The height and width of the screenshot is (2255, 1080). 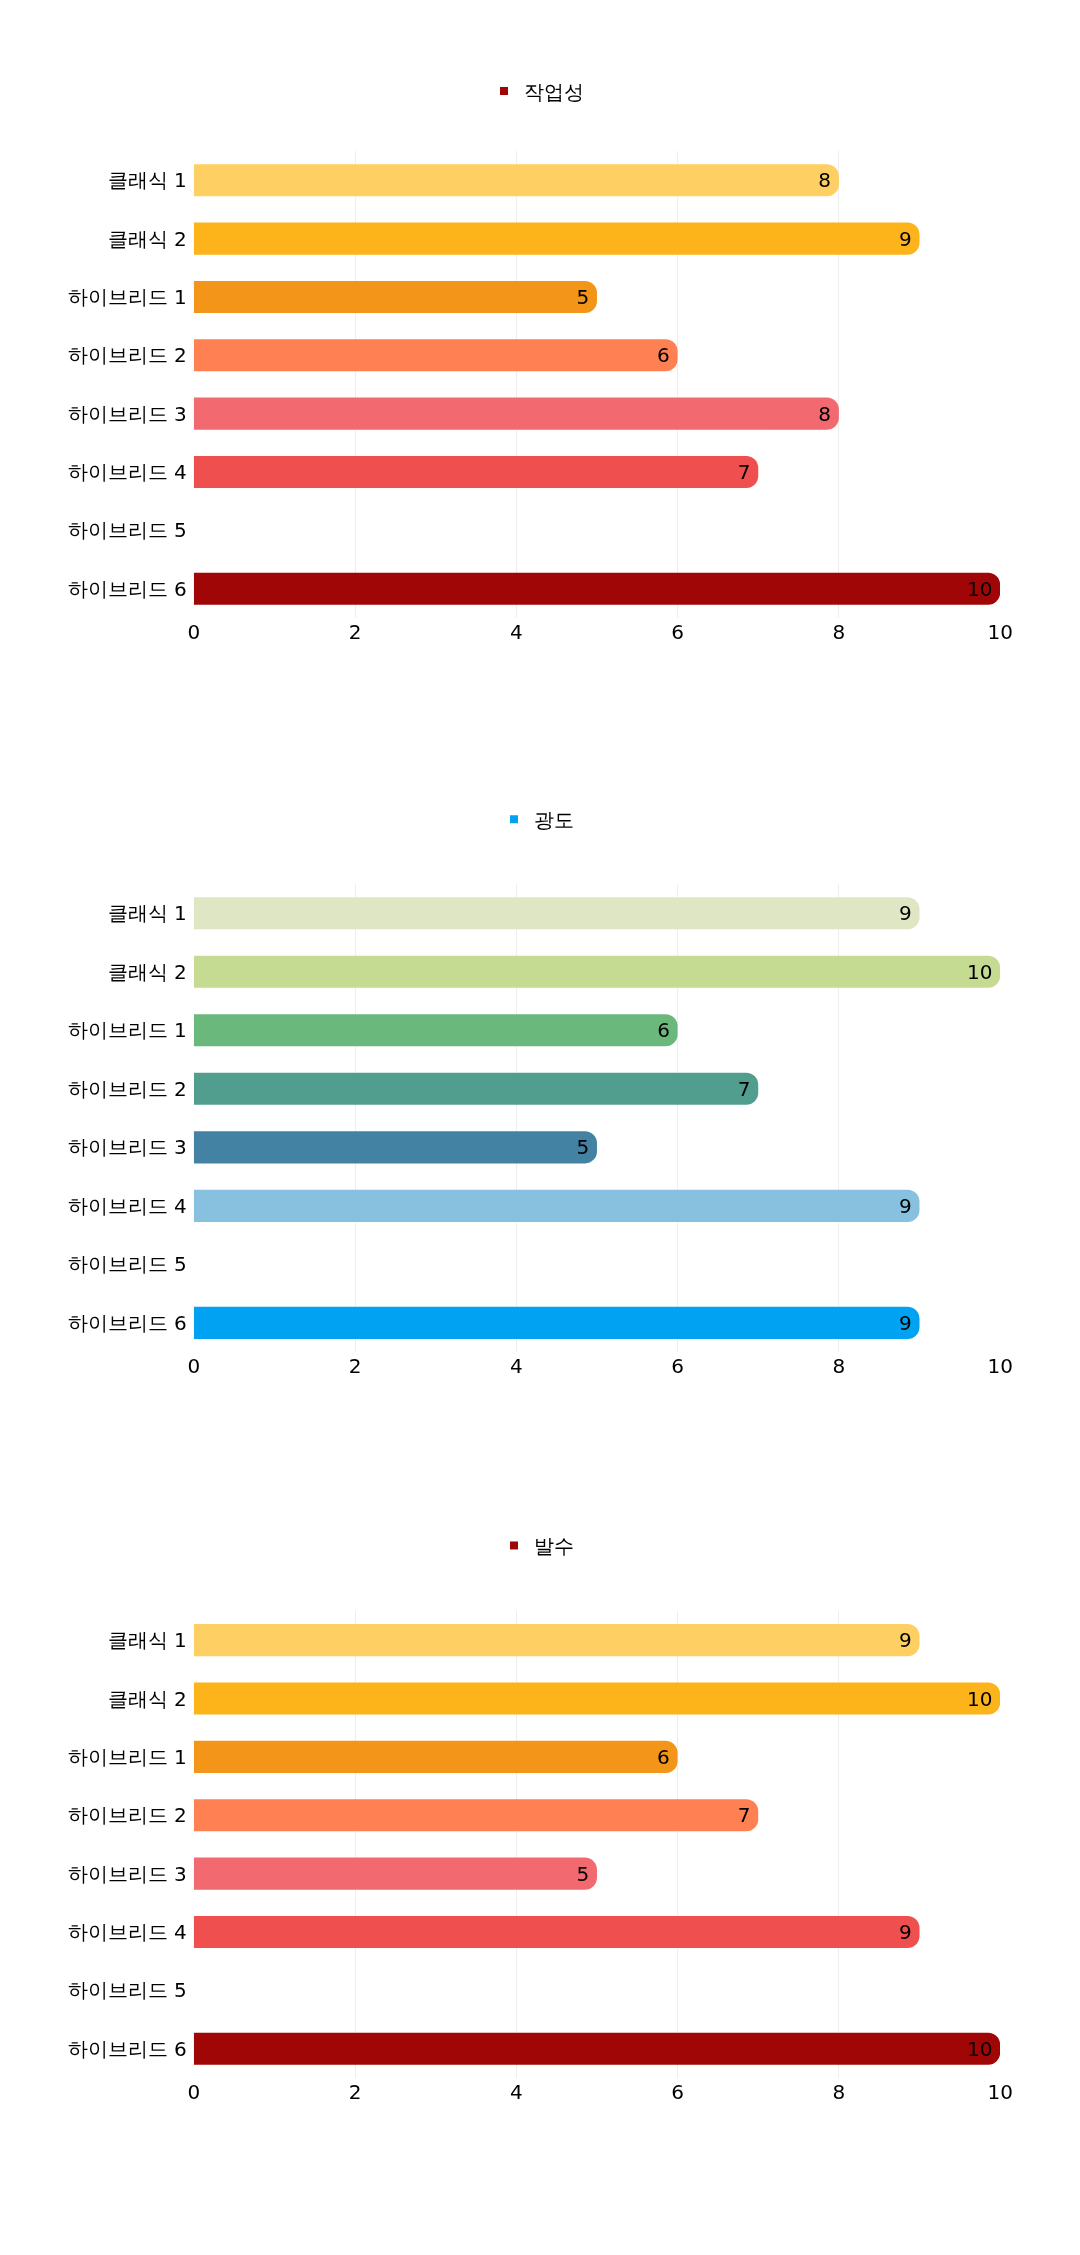 What do you see at coordinates (554, 91) in the screenshot?
I see `legend-label: 작업성` at bounding box center [554, 91].